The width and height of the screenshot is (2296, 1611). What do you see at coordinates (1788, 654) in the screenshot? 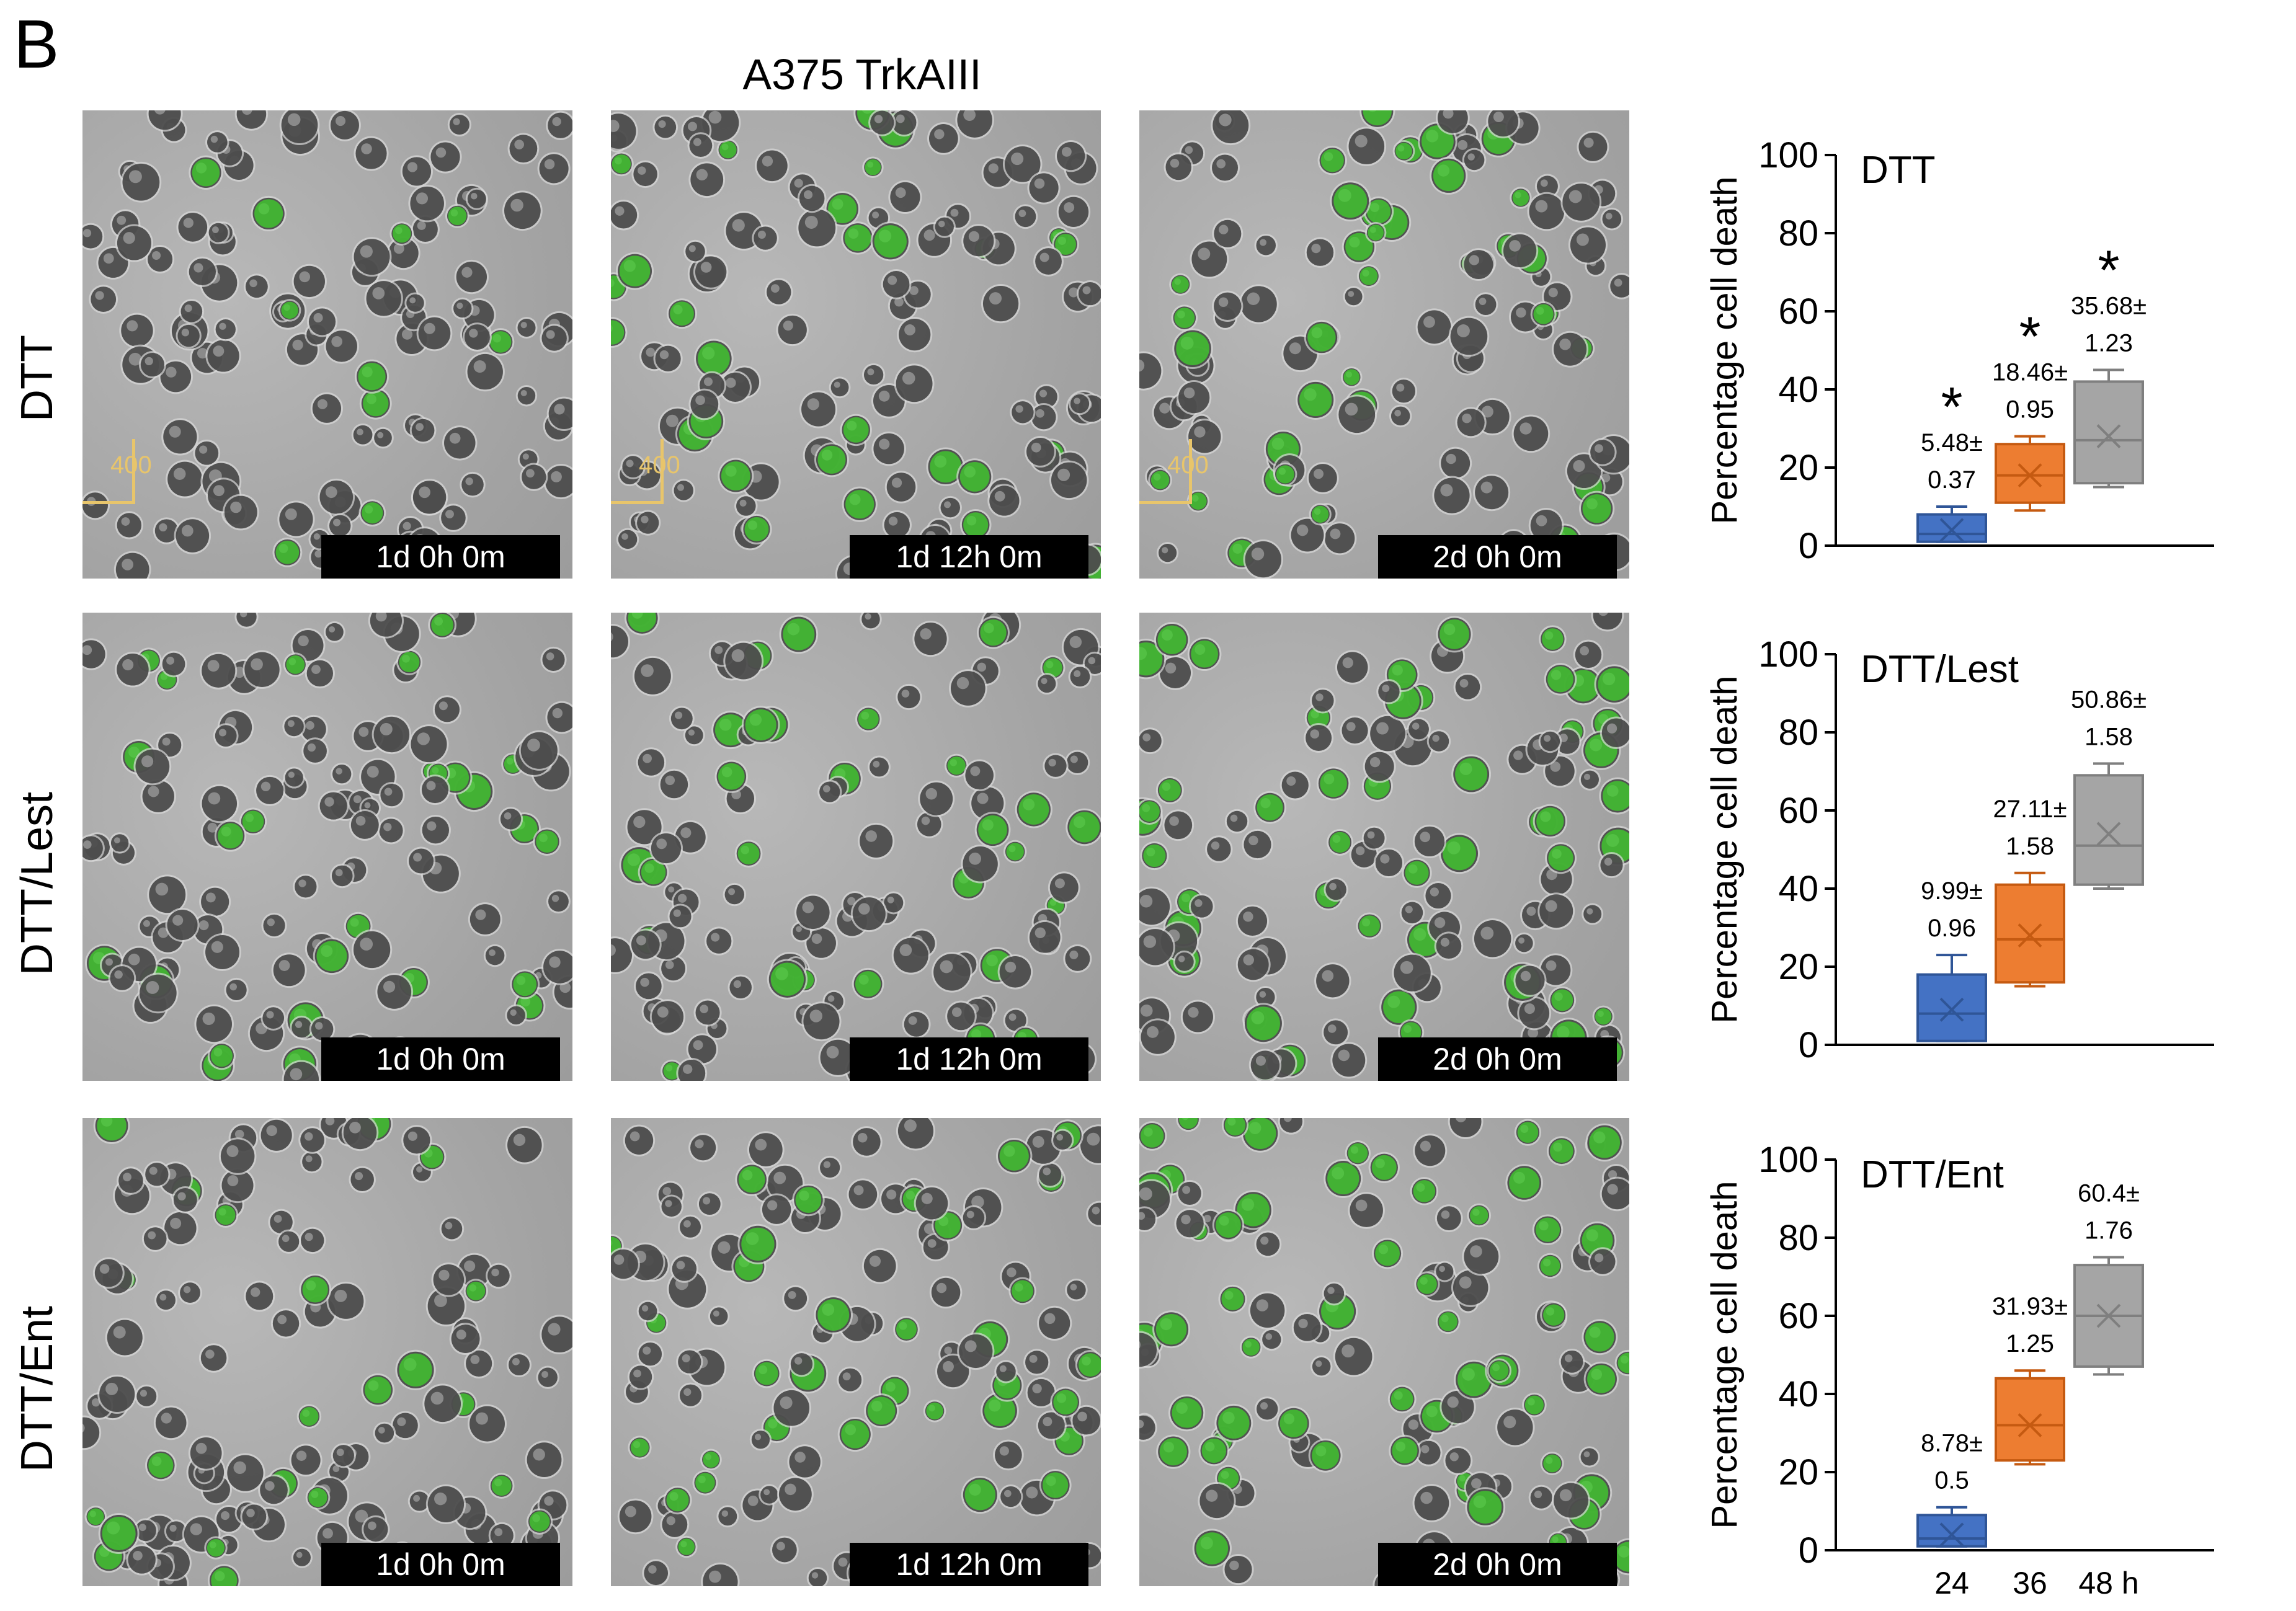
I see `y-tick-label: 100` at bounding box center [1788, 654].